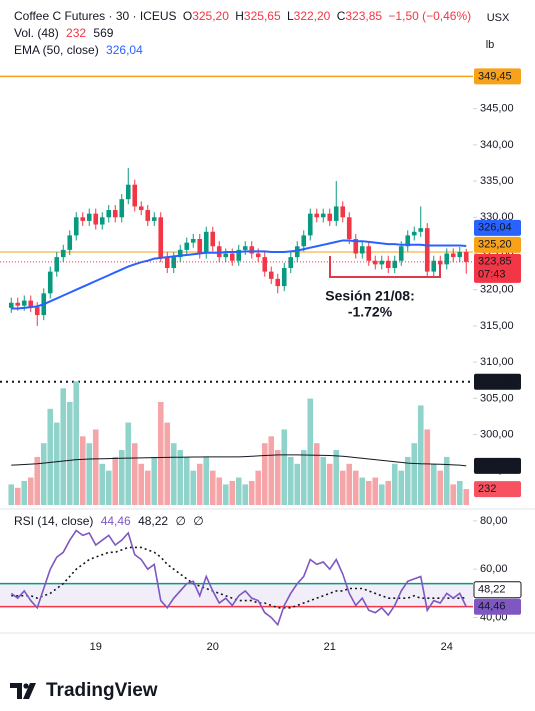  What do you see at coordinates (492, 590) in the screenshot?
I see `price-badge-label: 48,22` at bounding box center [492, 590].